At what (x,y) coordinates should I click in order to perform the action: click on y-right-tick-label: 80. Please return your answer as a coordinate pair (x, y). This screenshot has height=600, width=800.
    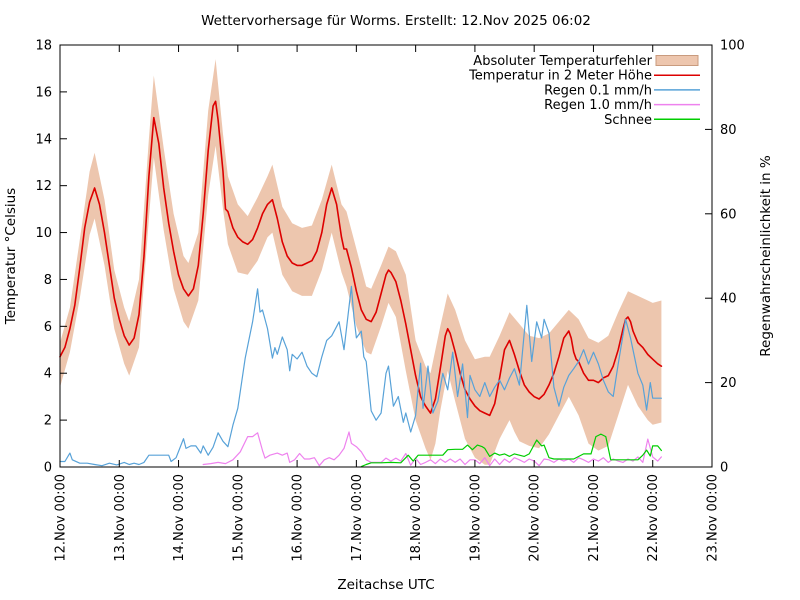
    Looking at the image, I should click on (728, 130).